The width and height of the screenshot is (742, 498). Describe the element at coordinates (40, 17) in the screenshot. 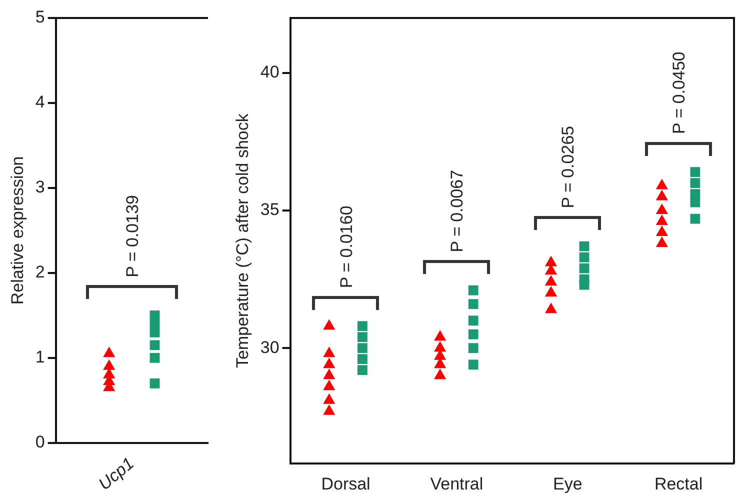

I see `y-tick-label: 5` at that location.